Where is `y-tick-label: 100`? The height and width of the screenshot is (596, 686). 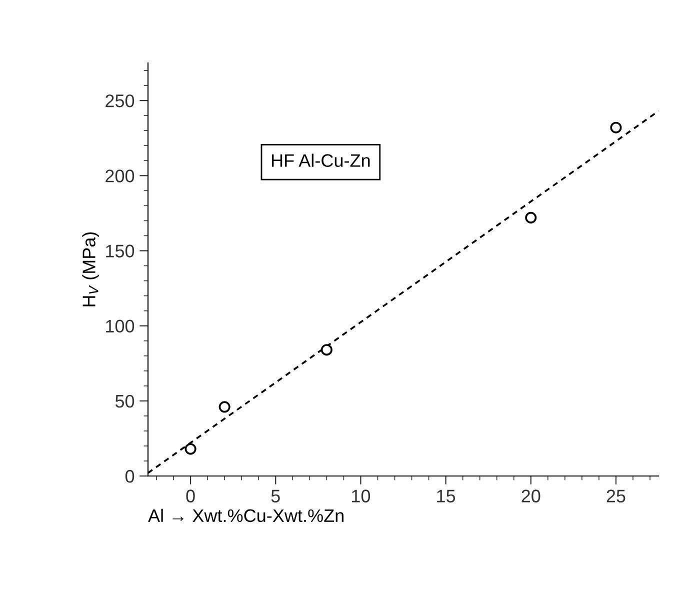
y-tick-label: 100 is located at coordinates (120, 326).